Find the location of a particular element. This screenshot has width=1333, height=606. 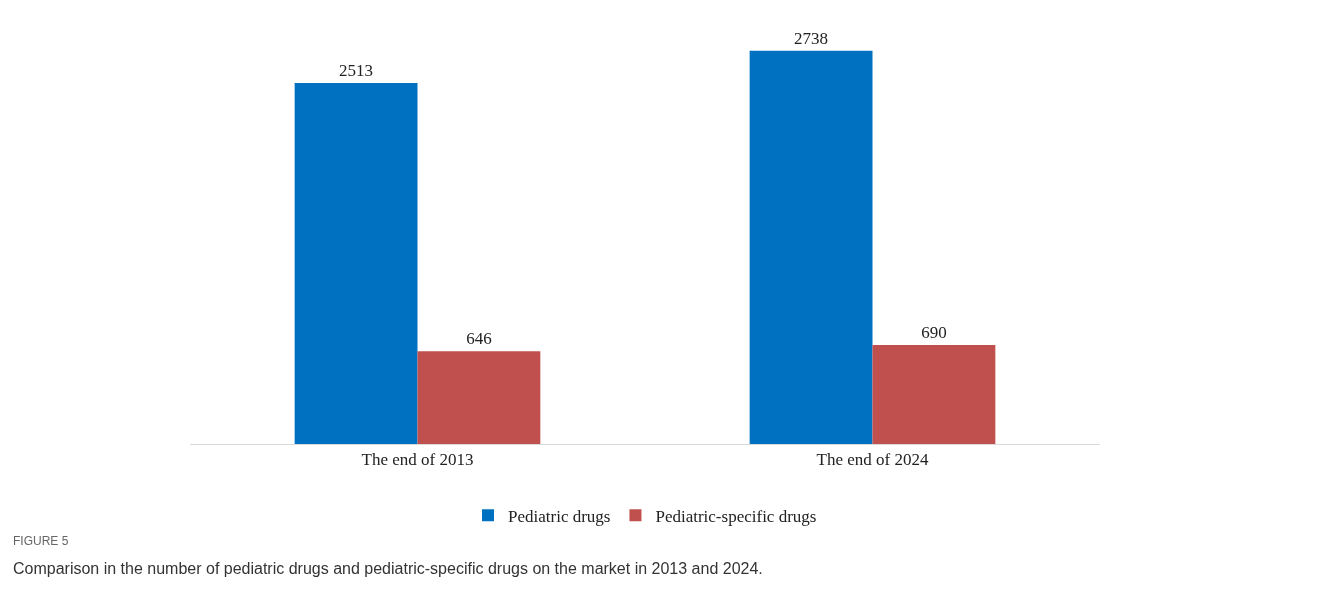

x-tick-label: The end of 2013 is located at coordinates (417, 460).